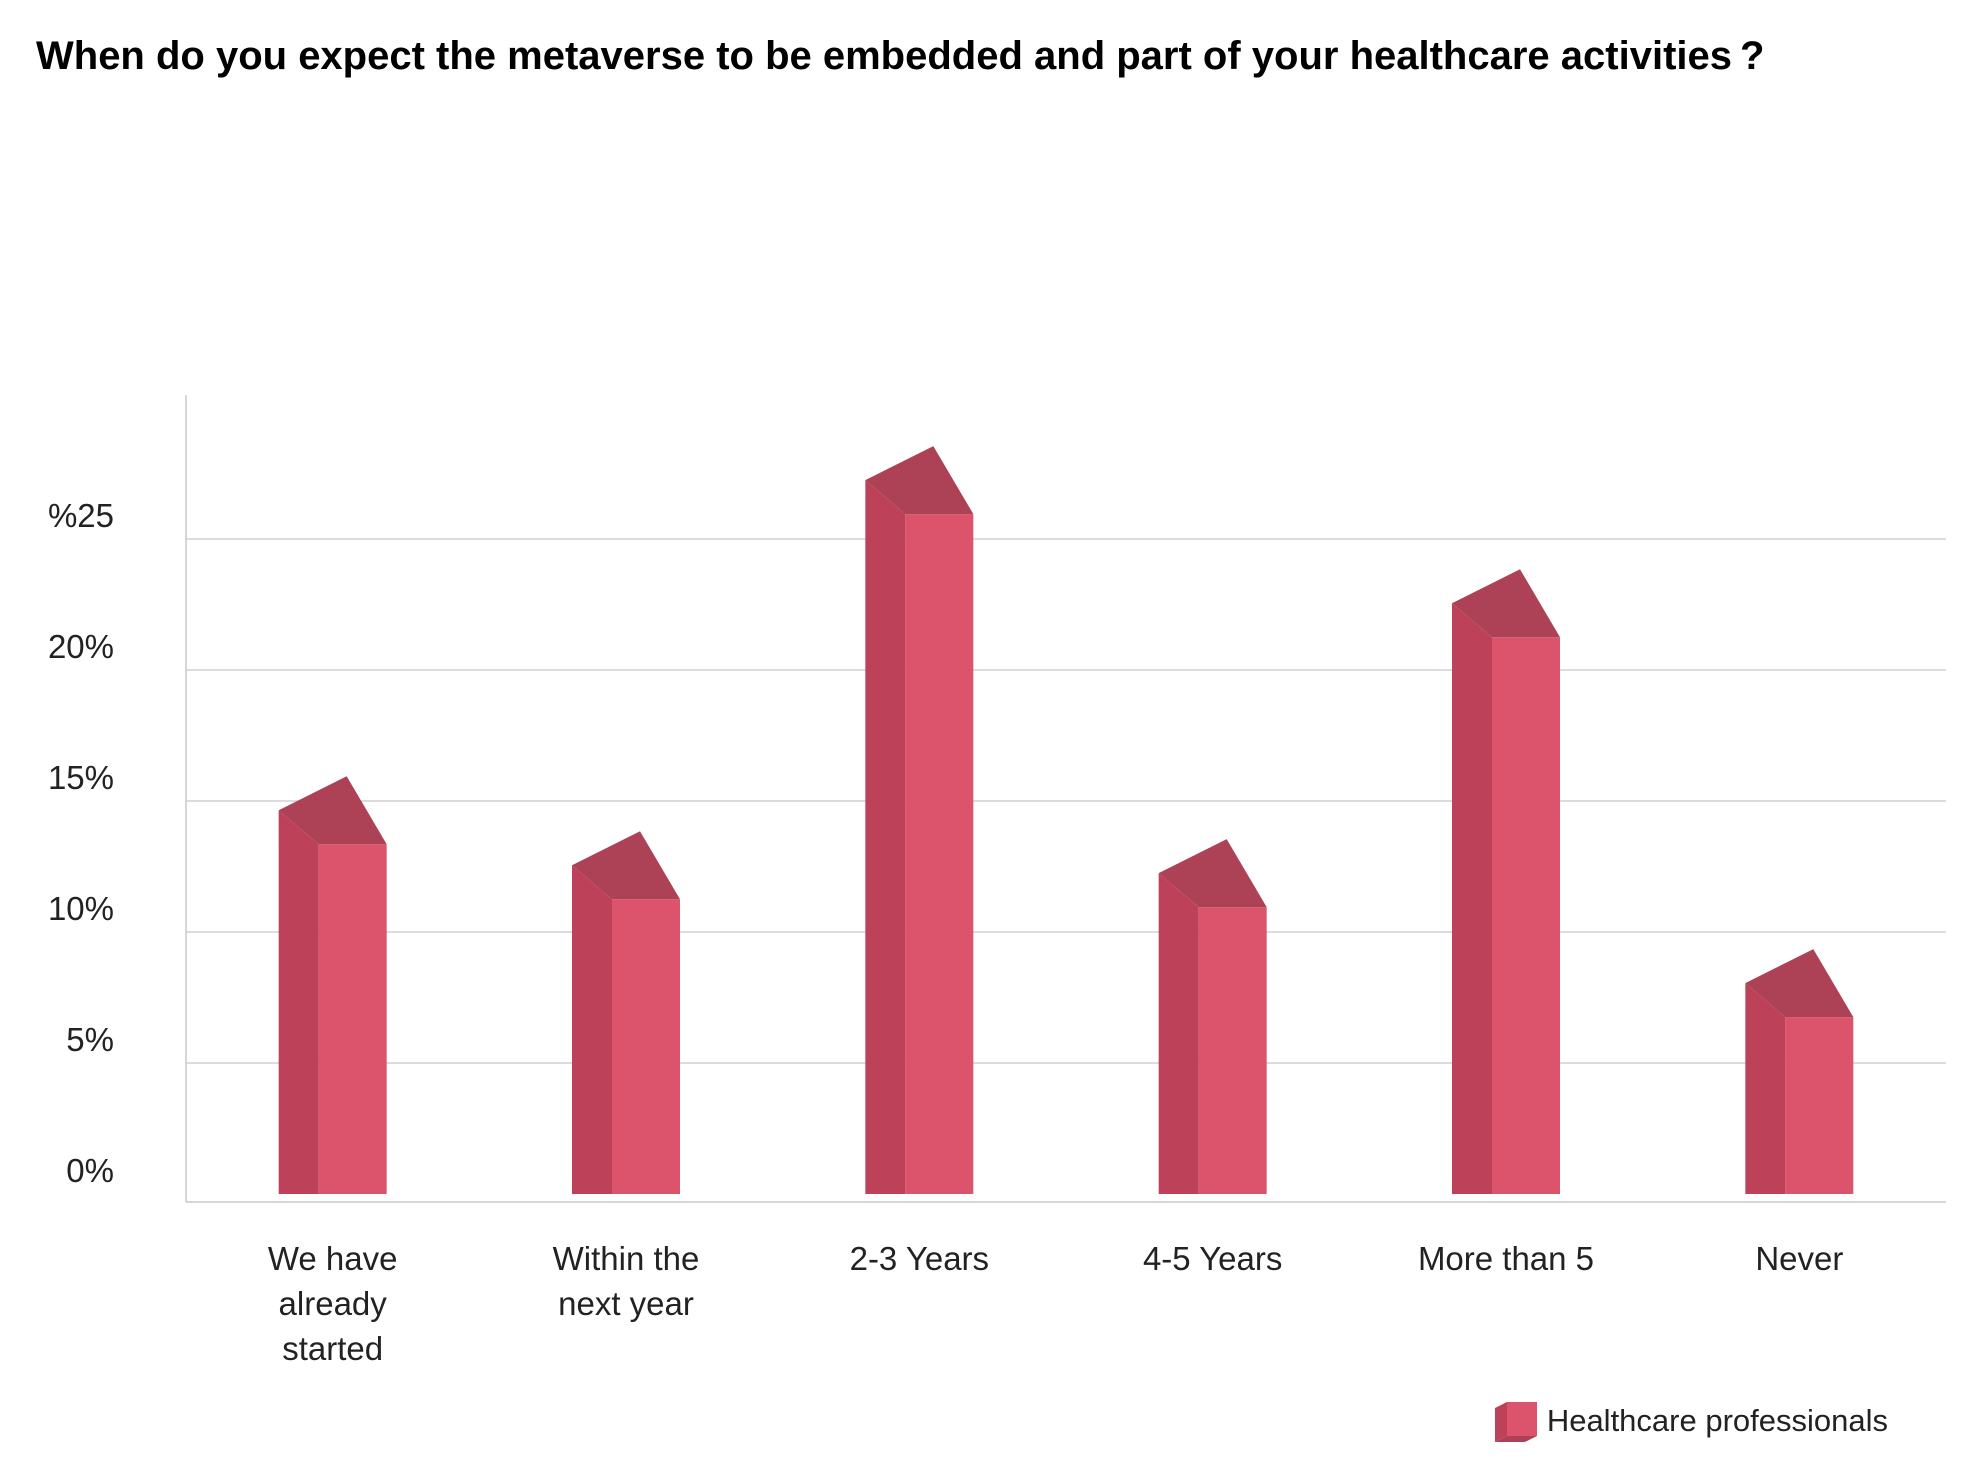 Image resolution: width=1980 pixels, height=1458 pixels. What do you see at coordinates (1515, 1422) in the screenshot?
I see `legend-swatch` at bounding box center [1515, 1422].